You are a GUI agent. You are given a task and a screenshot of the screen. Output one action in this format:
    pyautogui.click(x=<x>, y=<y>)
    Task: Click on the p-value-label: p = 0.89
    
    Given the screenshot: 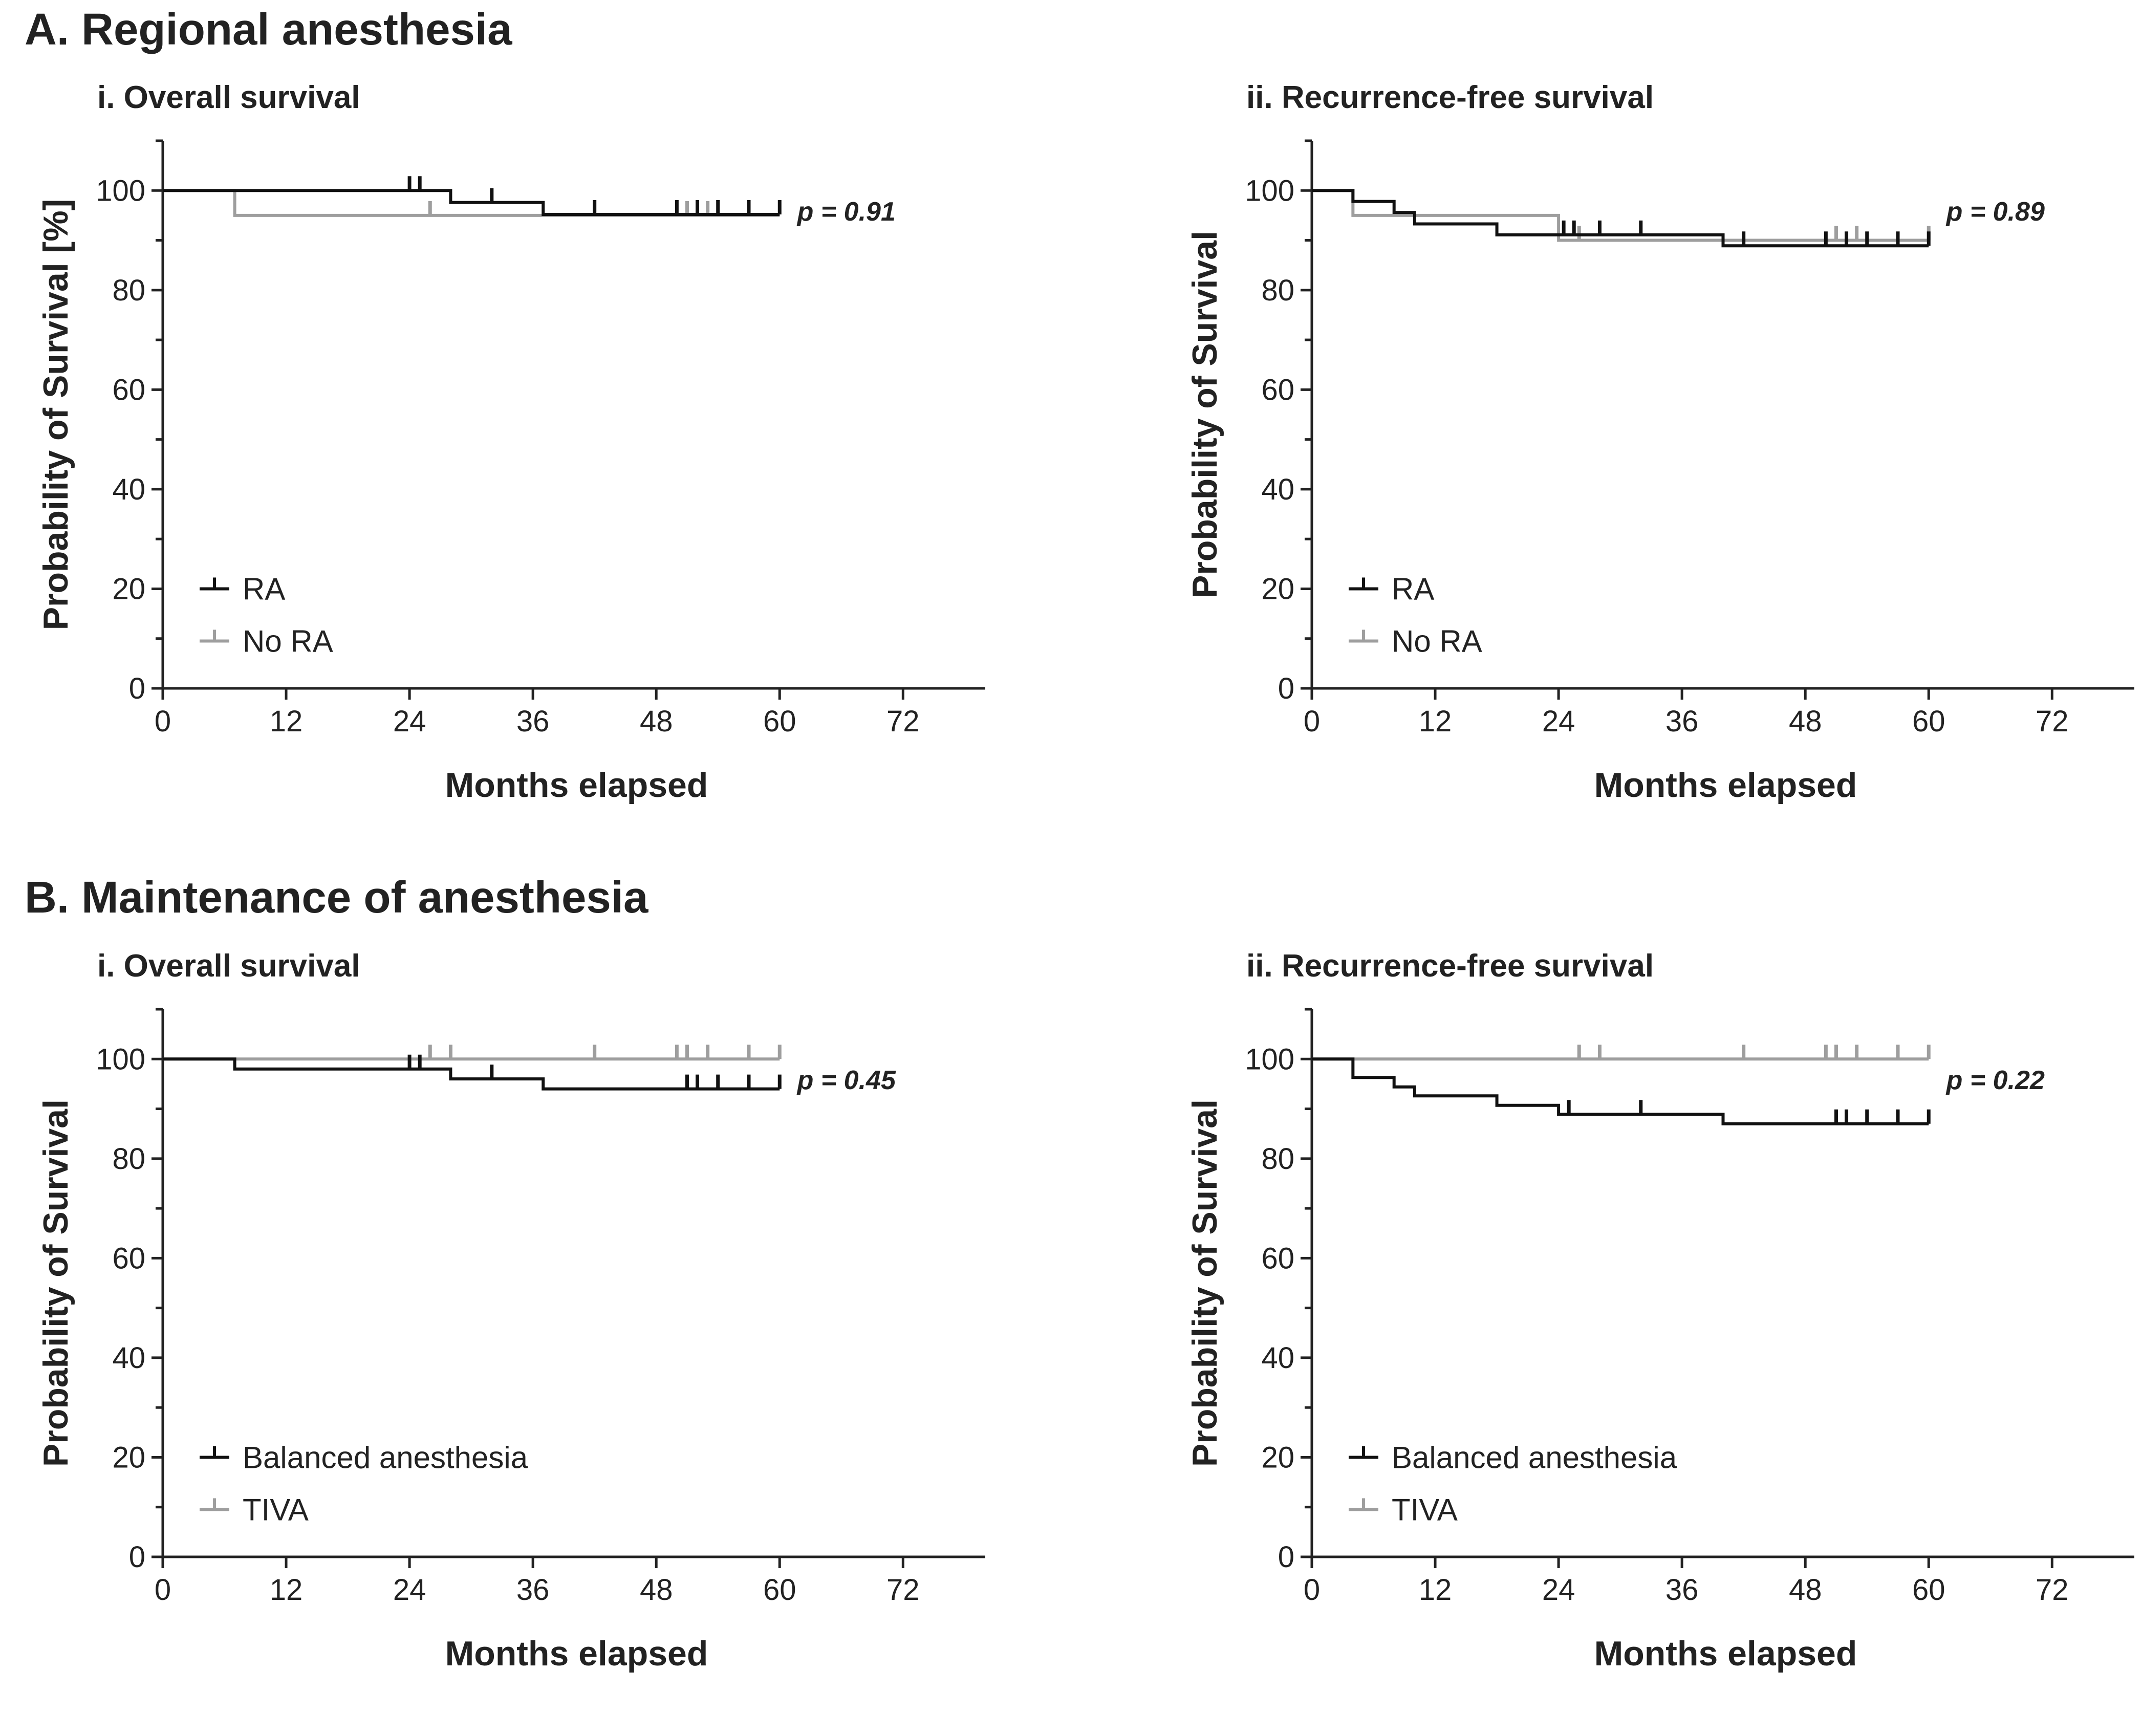 What is the action you would take?
    pyautogui.click(x=1995, y=212)
    